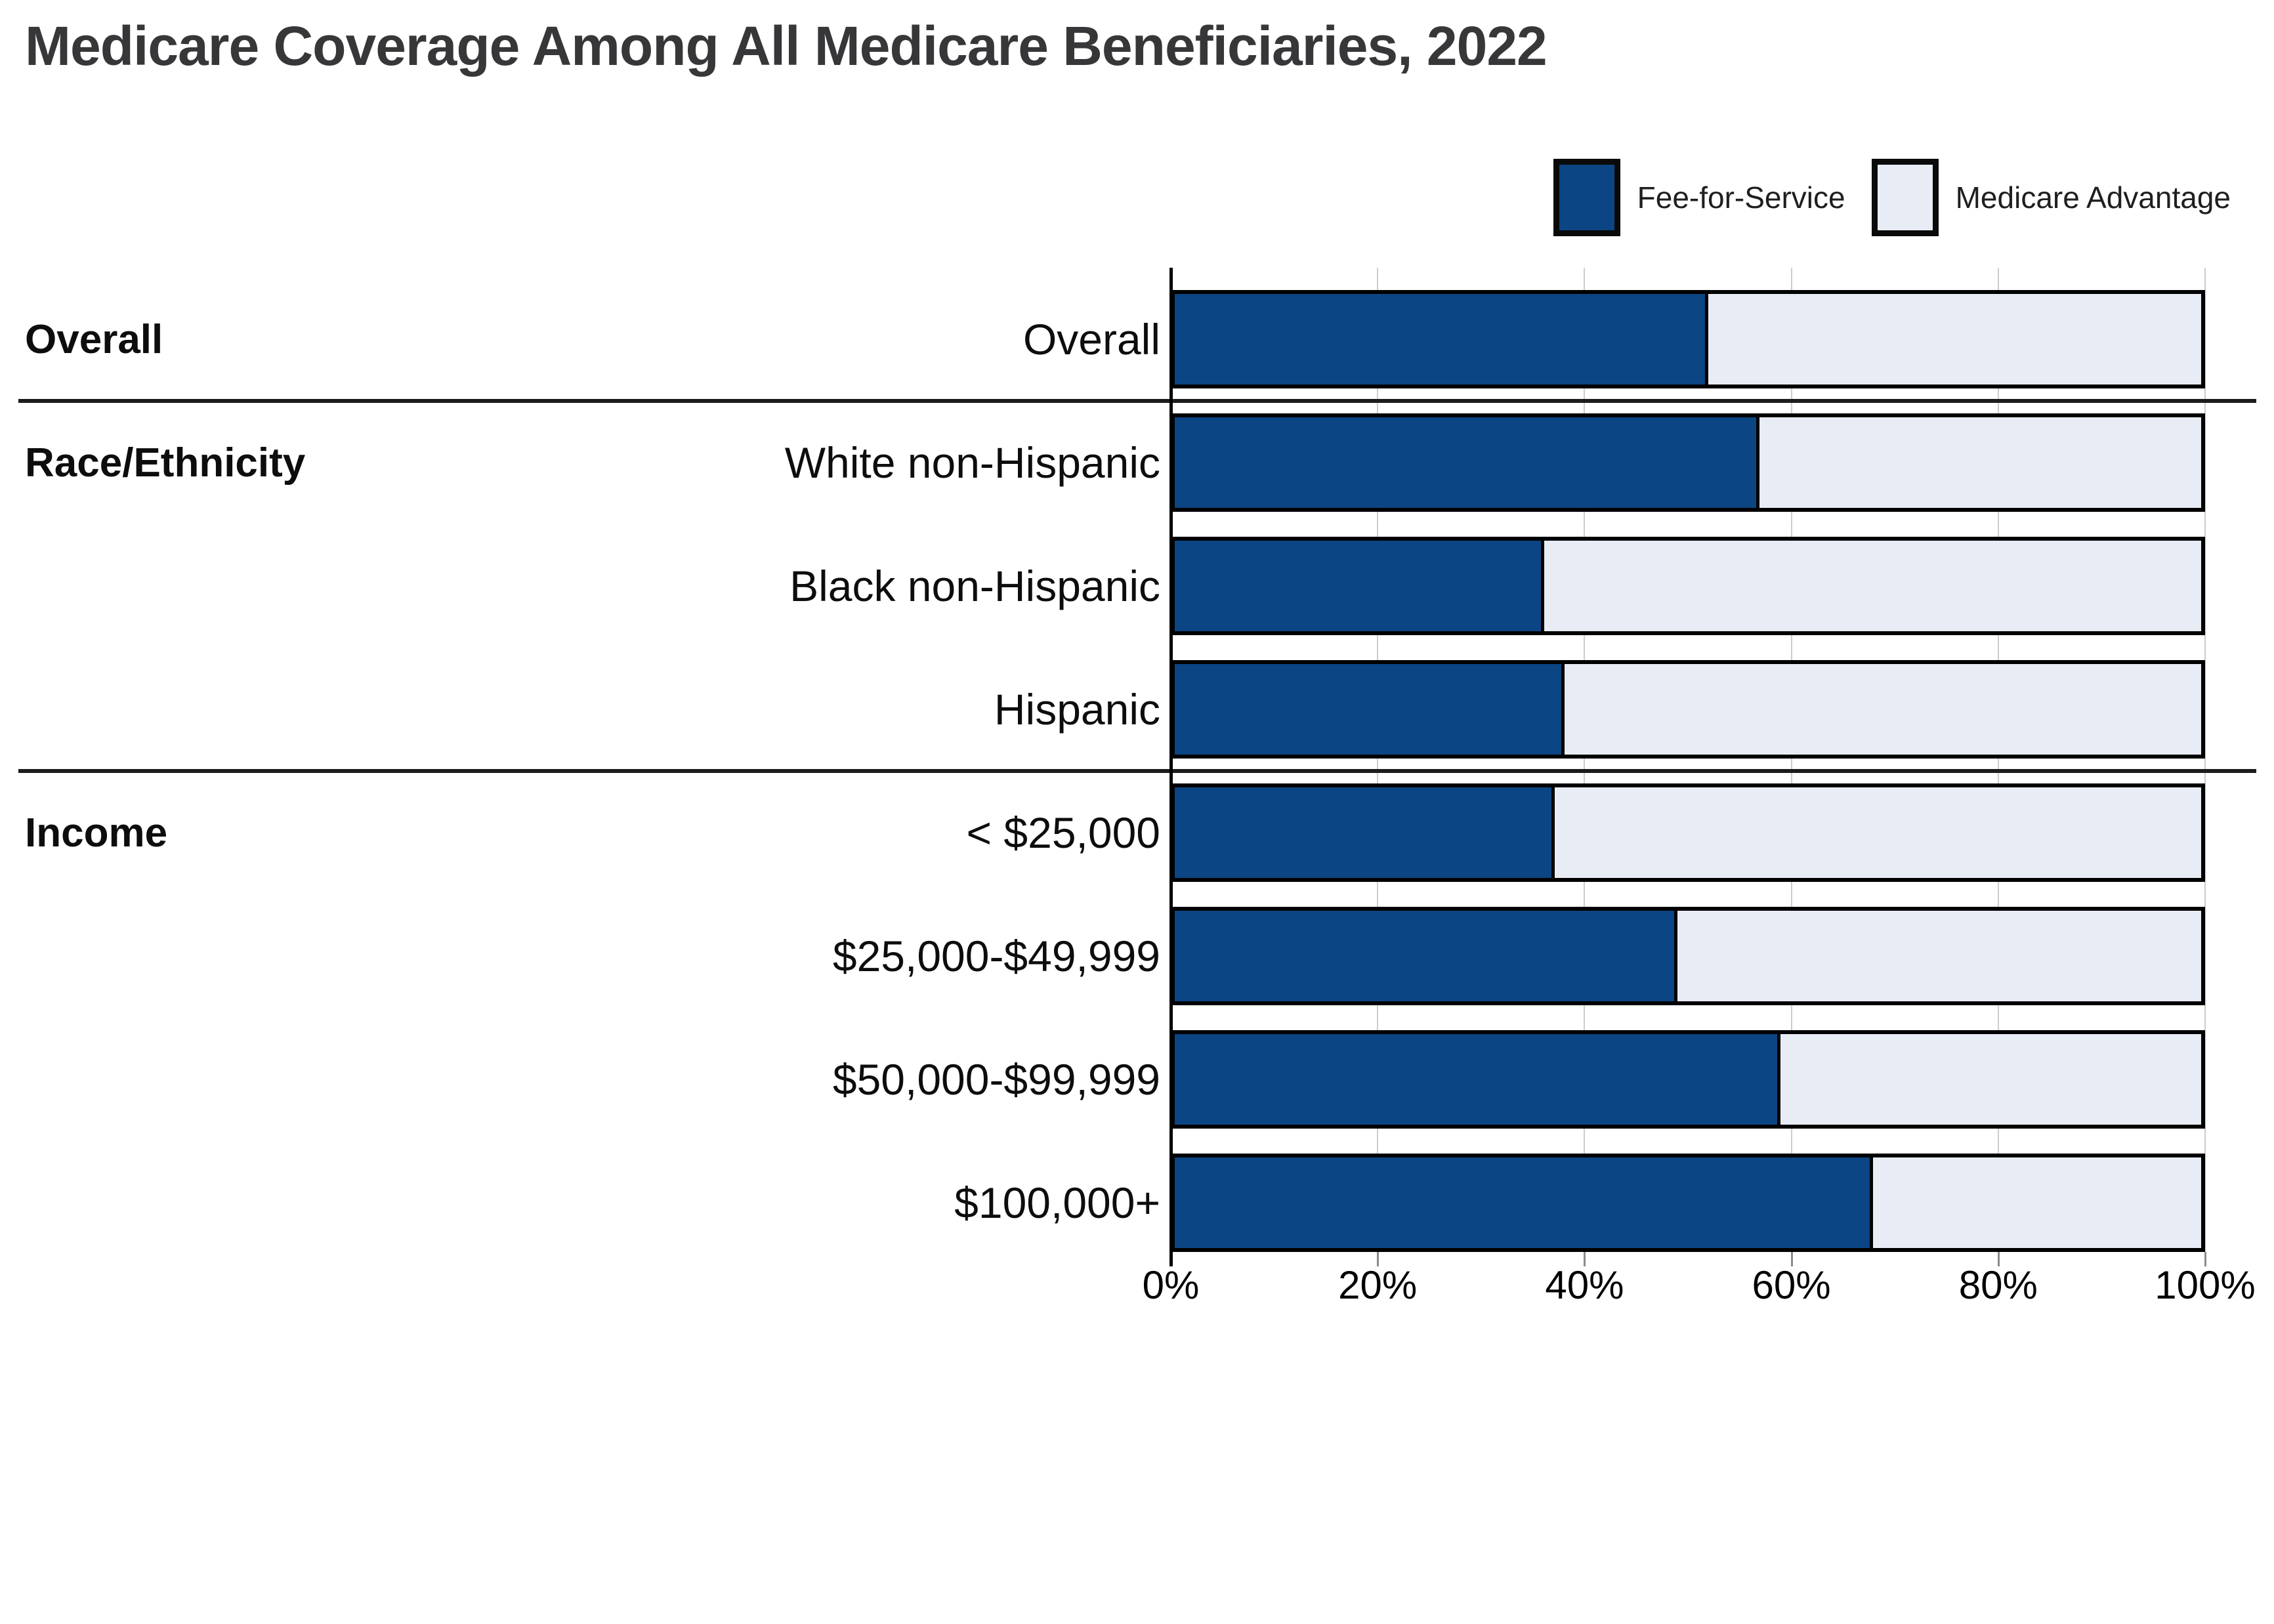 The width and height of the screenshot is (2274, 1624). What do you see at coordinates (1091, 339) in the screenshot?
I see `row-label: Overall` at bounding box center [1091, 339].